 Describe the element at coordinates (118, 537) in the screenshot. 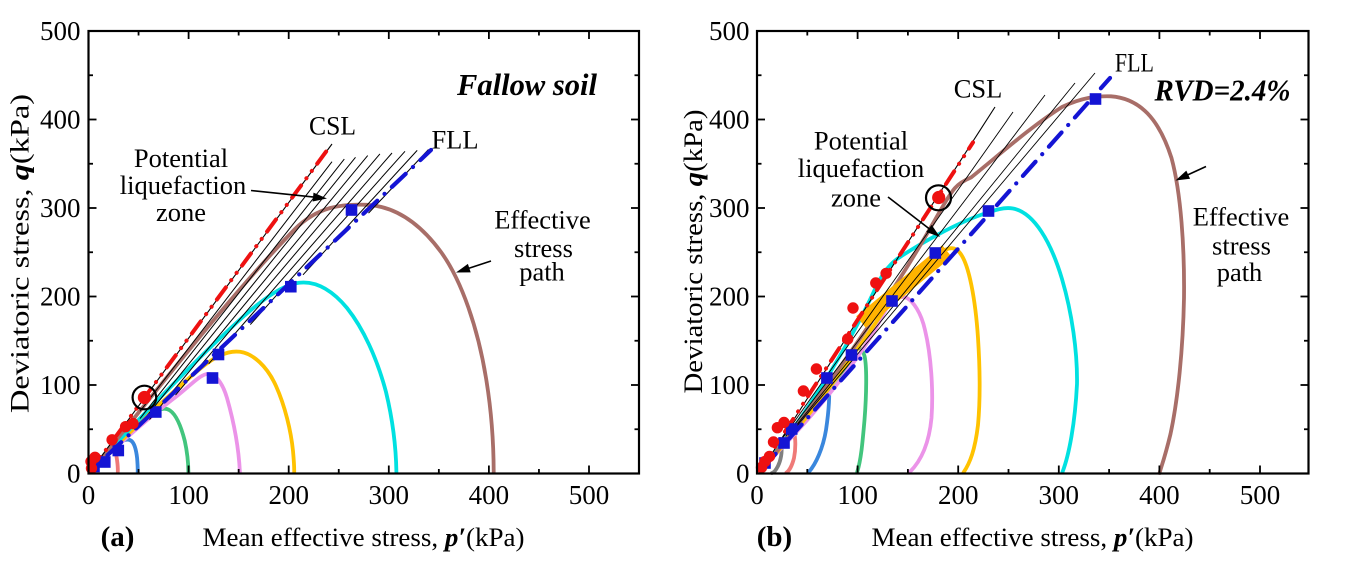

I see `svg-text: (a)` at that location.